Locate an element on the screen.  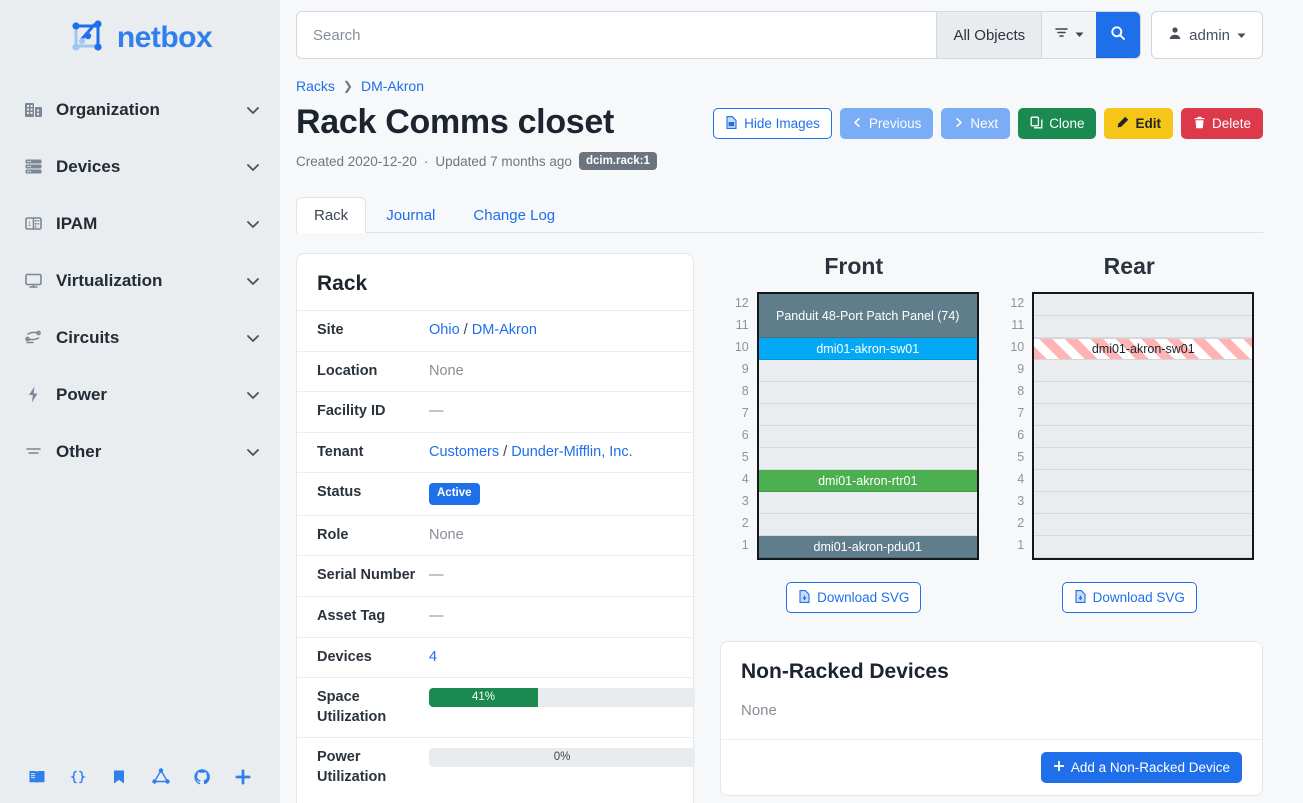
add-non-racked-device-button: Add a Non-Racked Device is located at coordinates (1141, 768).